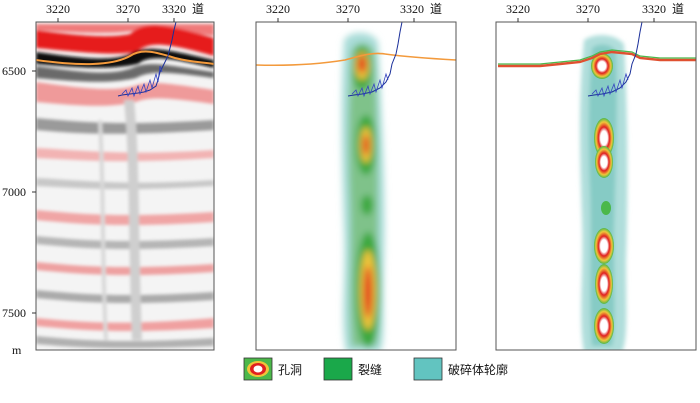  What do you see at coordinates (478, 369) in the screenshot?
I see `legend-label: 破碎体轮廓` at bounding box center [478, 369].